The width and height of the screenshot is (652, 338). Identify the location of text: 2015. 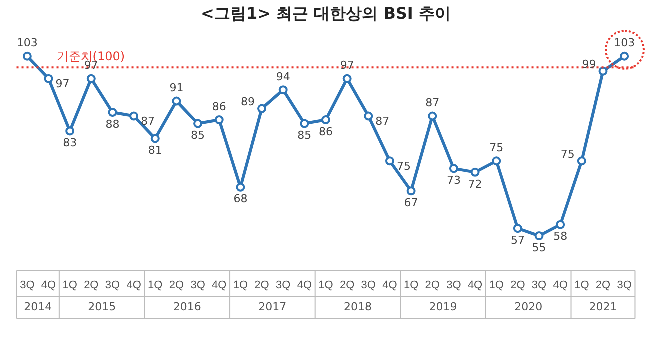
(102, 307).